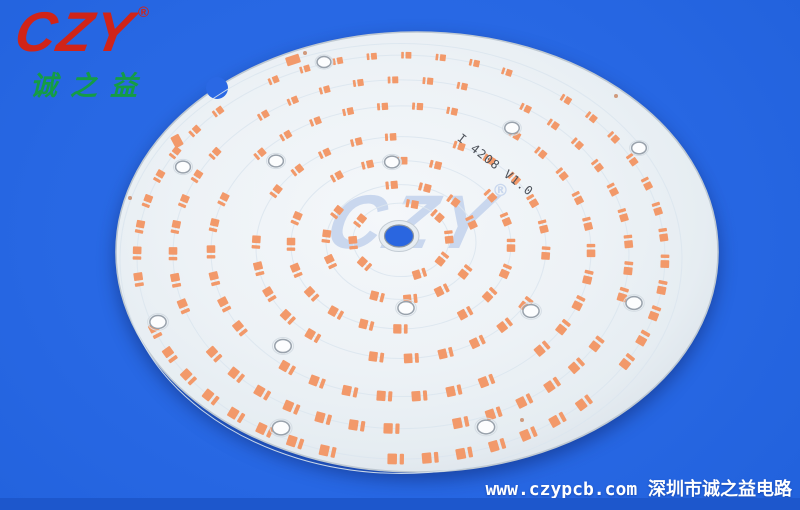 This screenshot has width=800, height=510. What do you see at coordinates (561, 489) in the screenshot?
I see `footer-url-text: www.czypcb.com` at bounding box center [561, 489].